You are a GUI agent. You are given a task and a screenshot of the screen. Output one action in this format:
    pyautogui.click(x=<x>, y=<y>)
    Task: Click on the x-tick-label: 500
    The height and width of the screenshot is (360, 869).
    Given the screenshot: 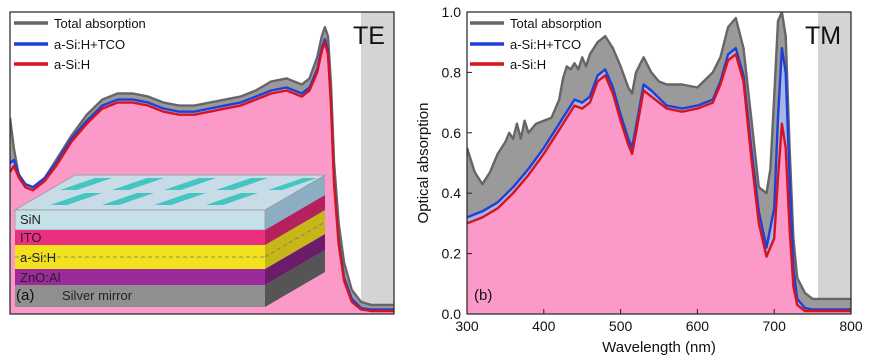 What is the action you would take?
    pyautogui.click(x=621, y=326)
    